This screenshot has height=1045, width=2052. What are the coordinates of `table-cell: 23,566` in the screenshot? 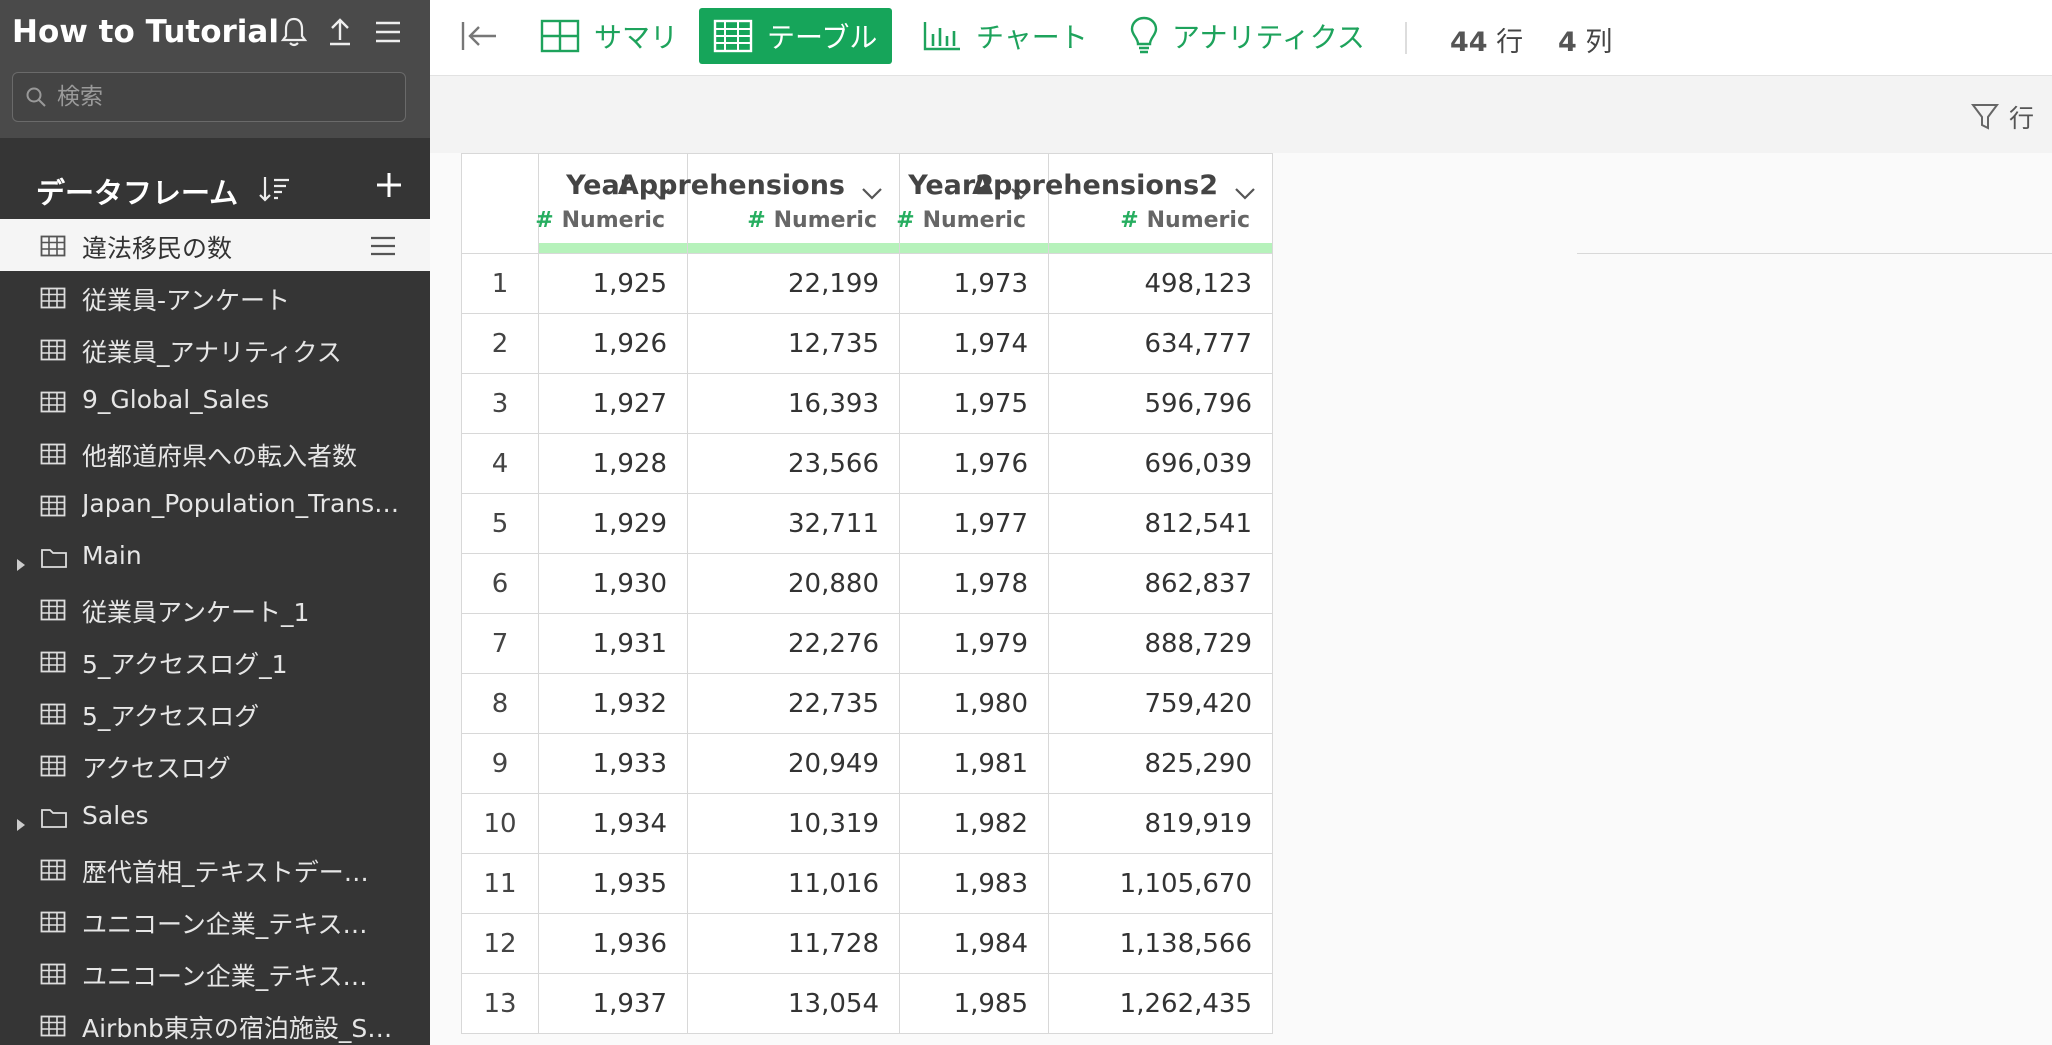 It's located at (793, 463).